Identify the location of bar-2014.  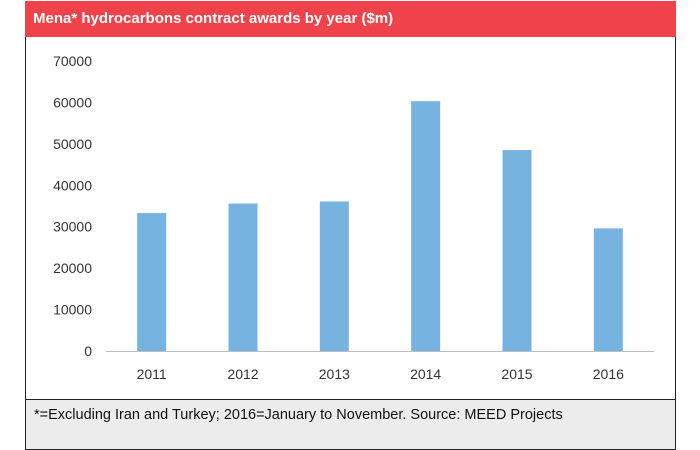
(426, 226).